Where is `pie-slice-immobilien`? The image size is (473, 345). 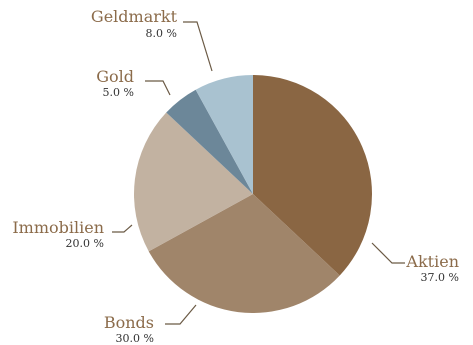
pie-slice-immobilien is located at coordinates (193, 182).